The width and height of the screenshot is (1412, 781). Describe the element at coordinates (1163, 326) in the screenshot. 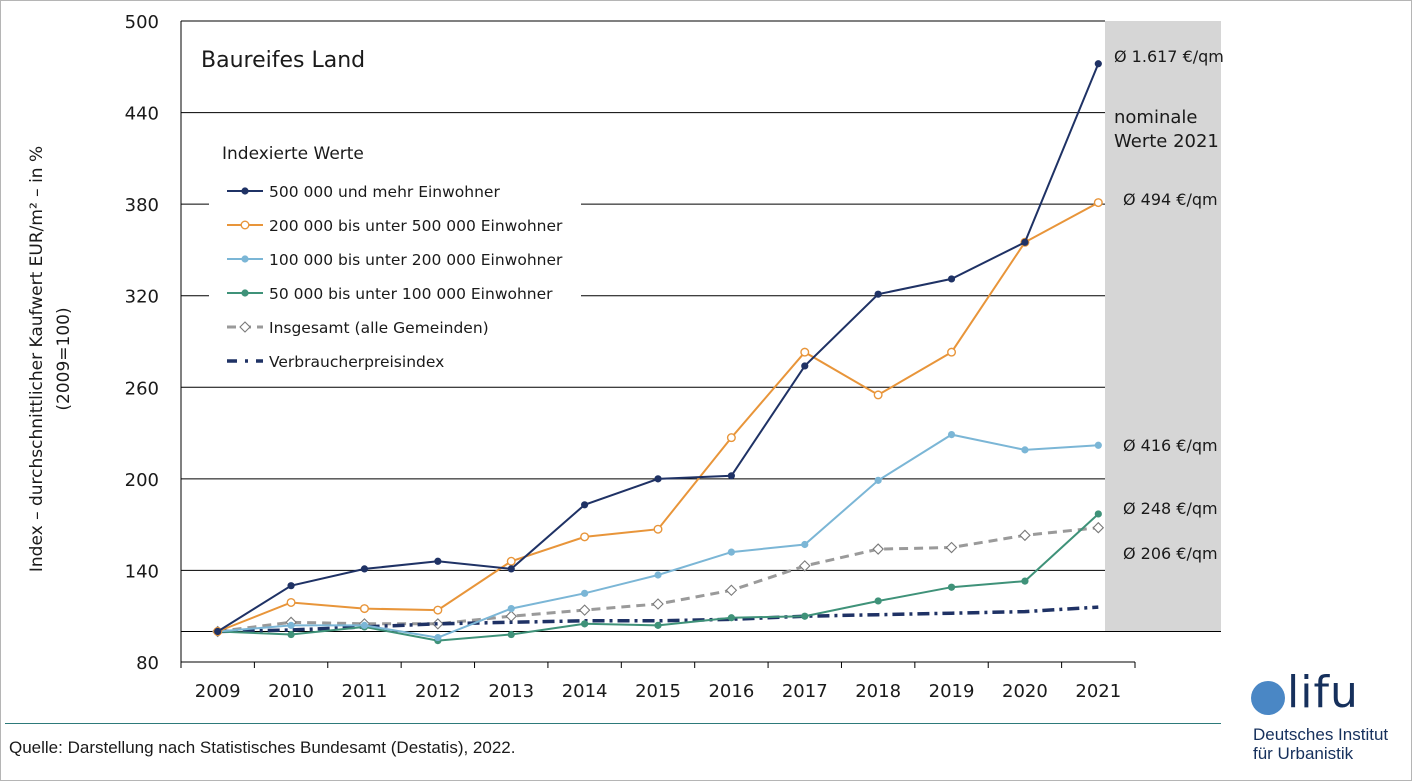

I see `highlight-column-2021` at that location.